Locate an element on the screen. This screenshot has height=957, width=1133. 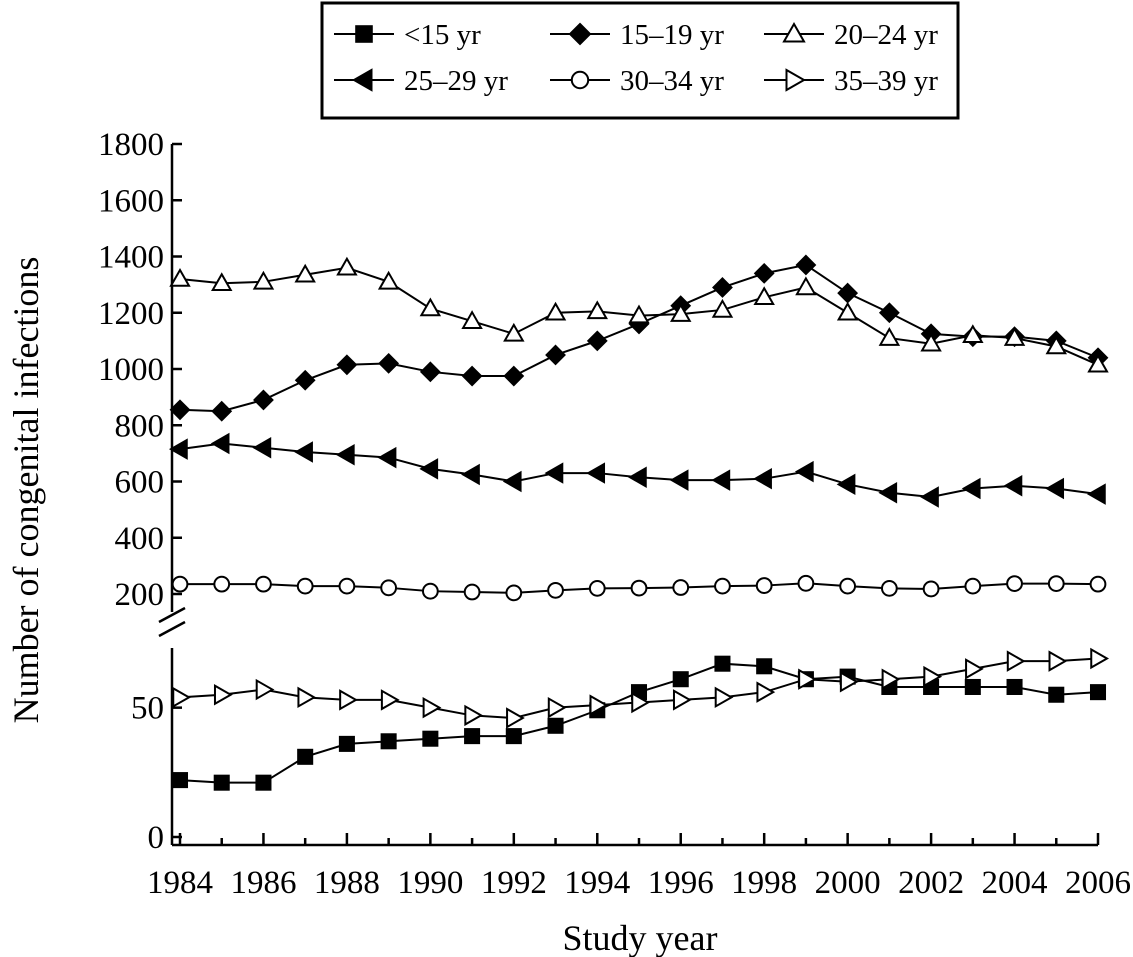
series-20-24-yr is located at coordinates (639, 314).